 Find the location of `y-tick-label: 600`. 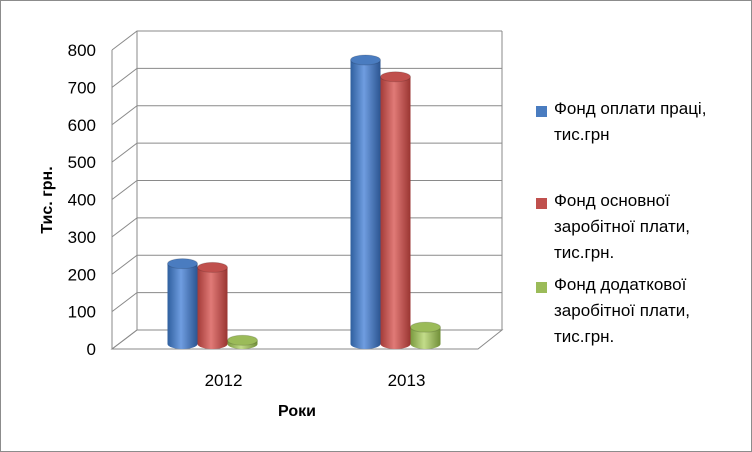

y-tick-label: 600 is located at coordinates (82, 125).